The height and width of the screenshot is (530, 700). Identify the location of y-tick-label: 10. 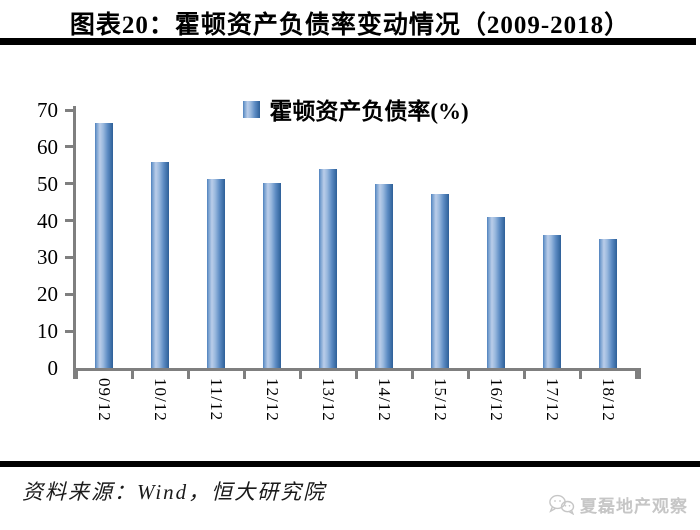
(47, 331).